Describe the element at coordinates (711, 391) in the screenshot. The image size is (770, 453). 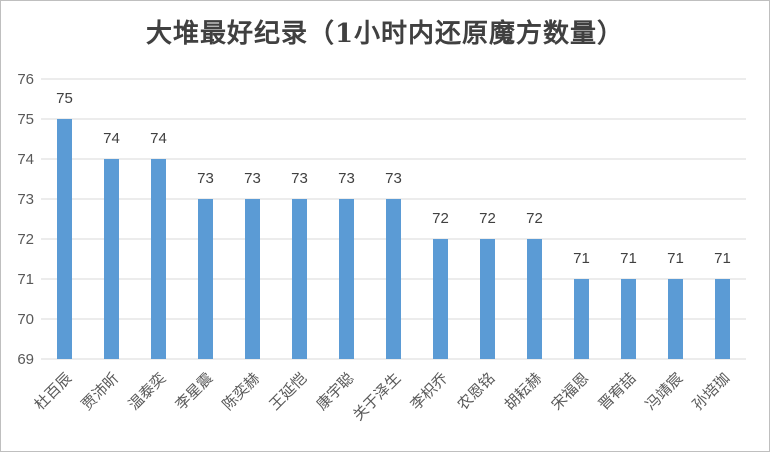
I see `x-tick-label: 孙培珈` at that location.